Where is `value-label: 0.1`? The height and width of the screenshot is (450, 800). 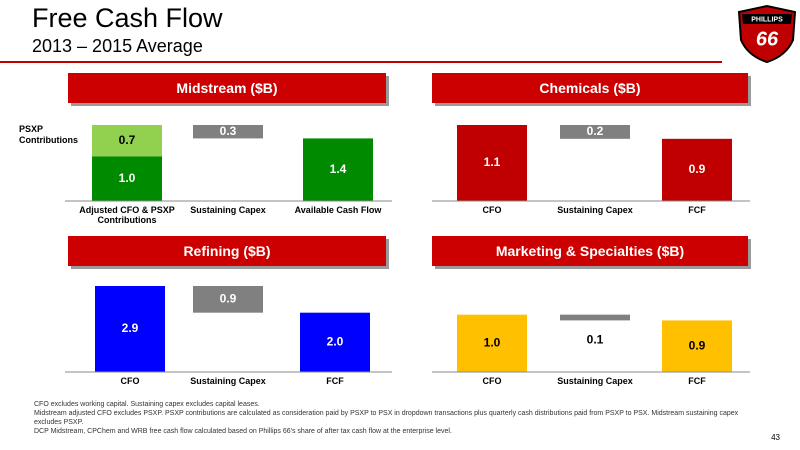 value-label: 0.1 is located at coordinates (595, 340).